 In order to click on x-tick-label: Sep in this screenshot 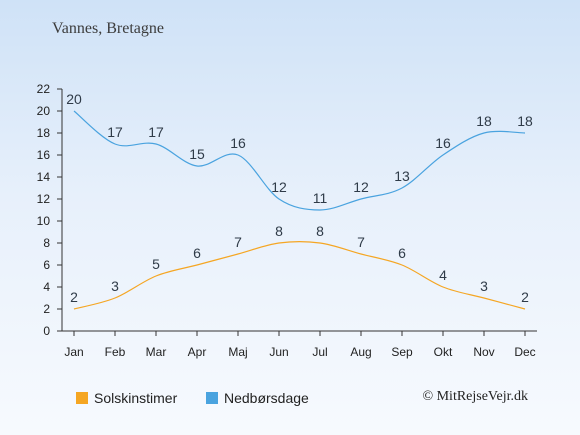, I will do `click(402, 352)`.